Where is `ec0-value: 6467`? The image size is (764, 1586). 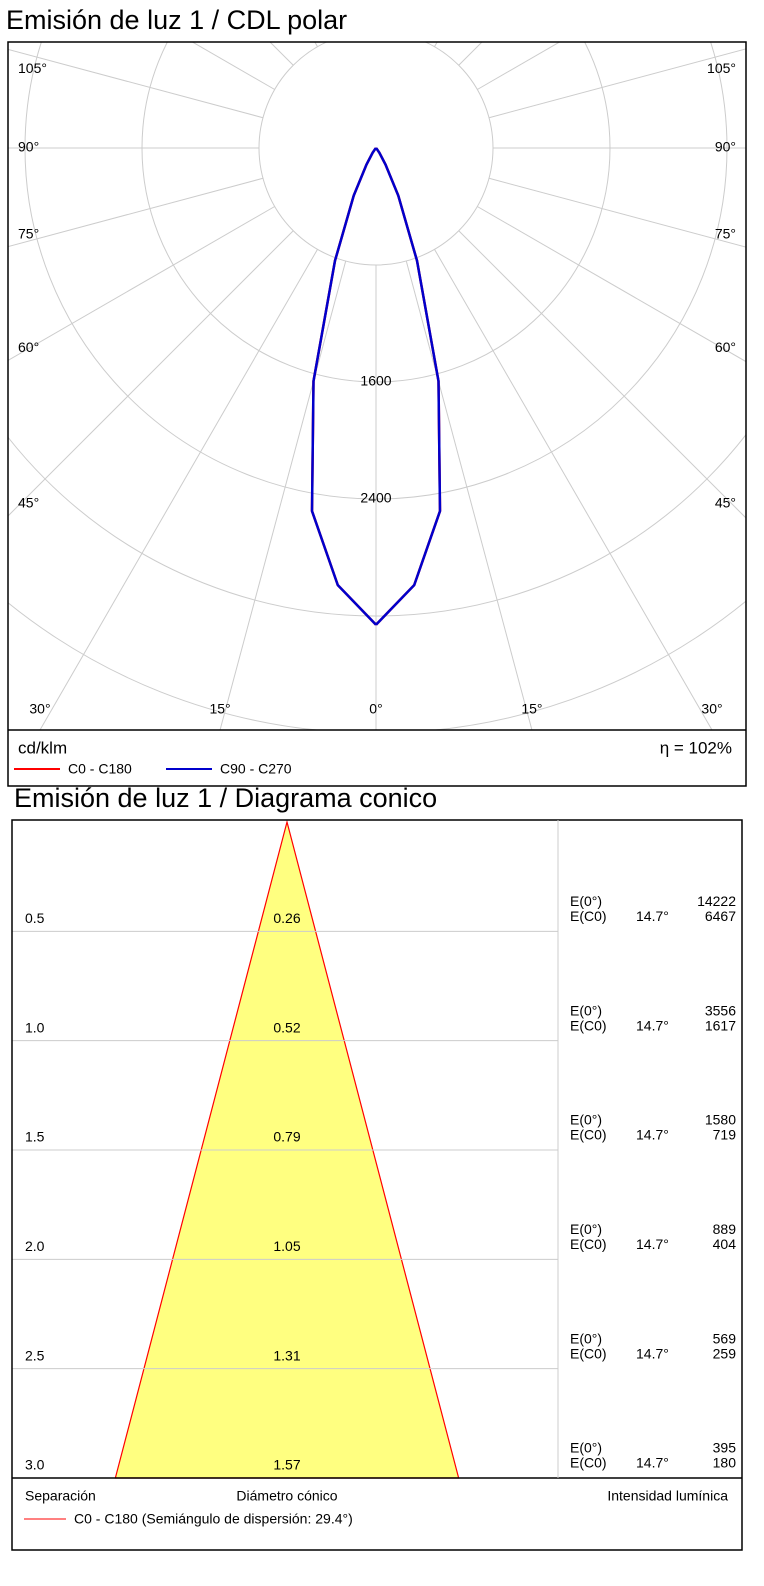 ec0-value: 6467 is located at coordinates (720, 916).